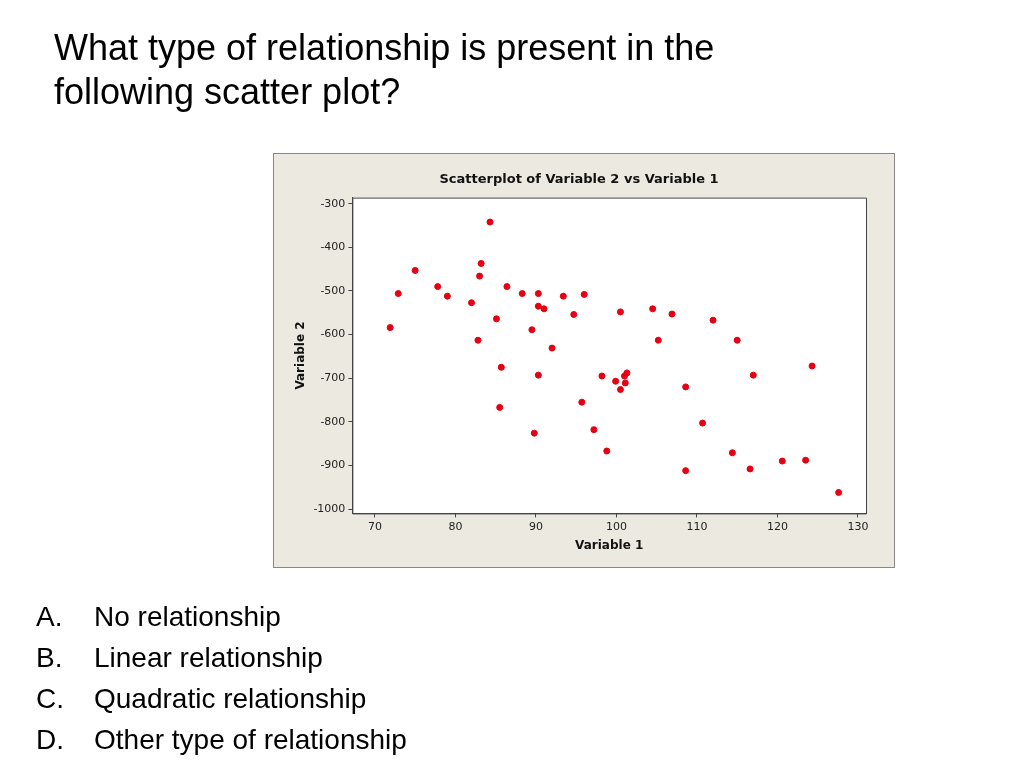 This screenshot has width=1024, height=768. I want to click on y-tick-label: -600, so click(333, 334).